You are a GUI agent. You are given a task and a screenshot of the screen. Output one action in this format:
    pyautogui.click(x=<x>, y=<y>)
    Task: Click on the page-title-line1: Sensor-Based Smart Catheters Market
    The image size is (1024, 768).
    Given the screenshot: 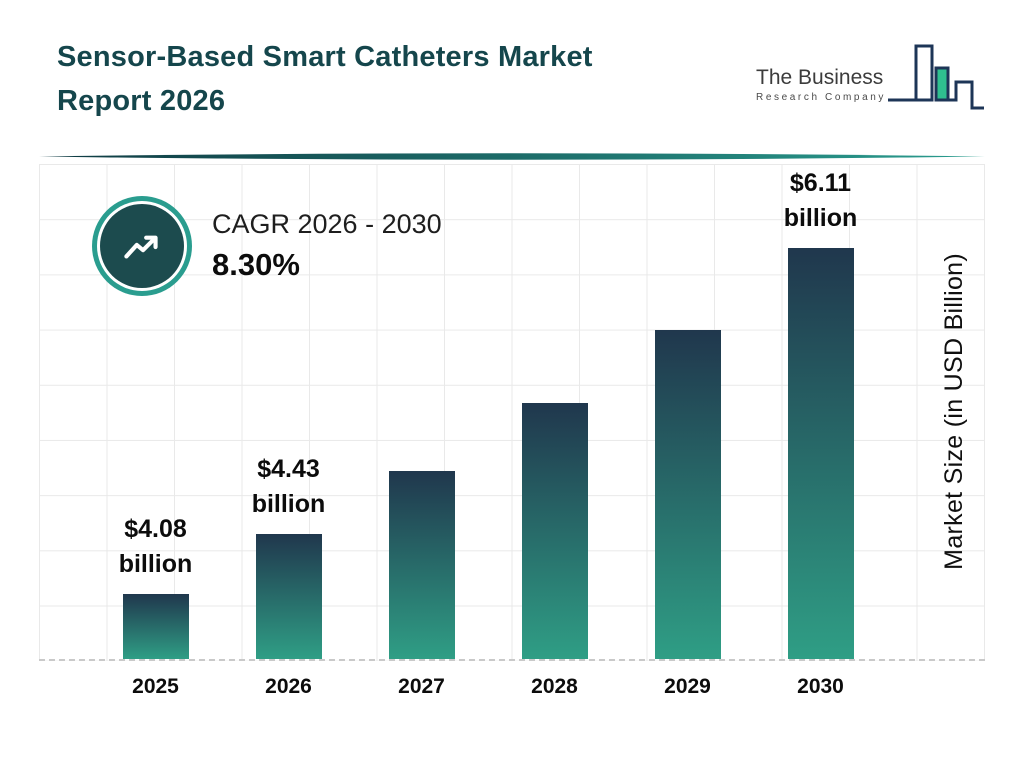 What is the action you would take?
    pyautogui.click(x=325, y=57)
    